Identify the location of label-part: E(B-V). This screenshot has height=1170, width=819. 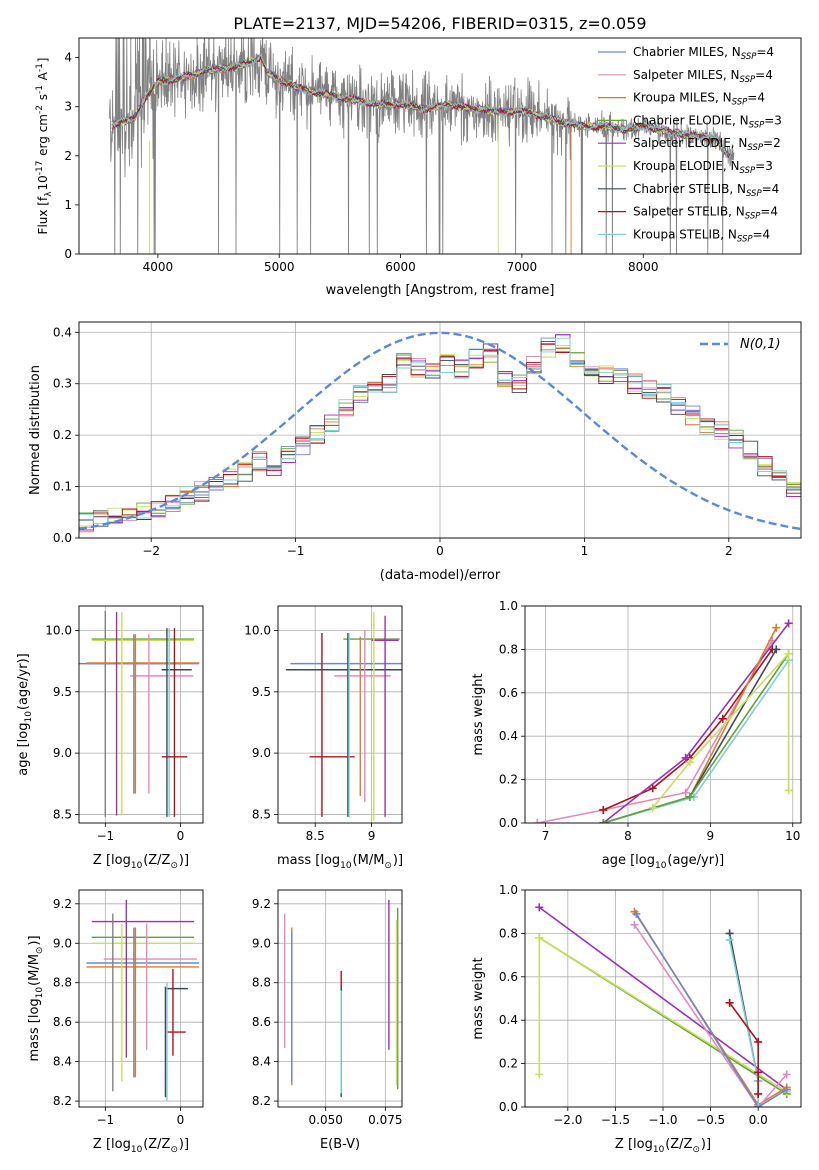
(340, 1144).